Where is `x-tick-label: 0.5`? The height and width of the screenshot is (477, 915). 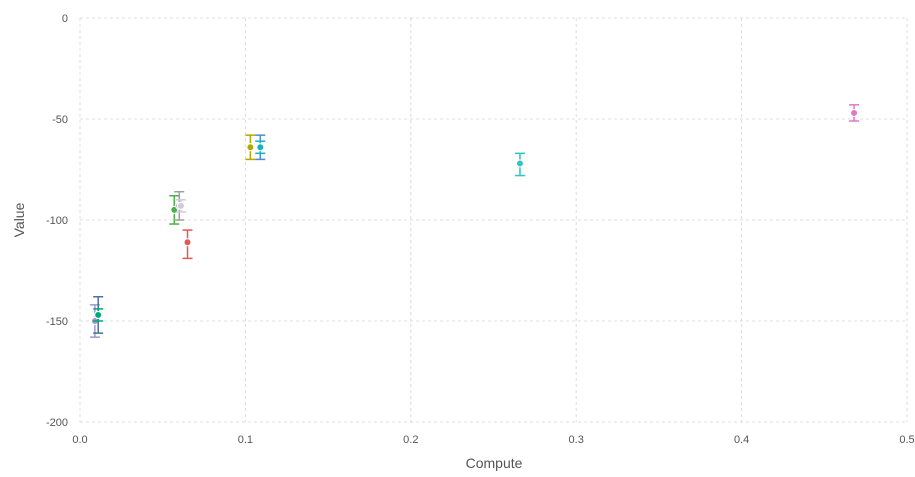 x-tick-label: 0.5 is located at coordinates (906, 440).